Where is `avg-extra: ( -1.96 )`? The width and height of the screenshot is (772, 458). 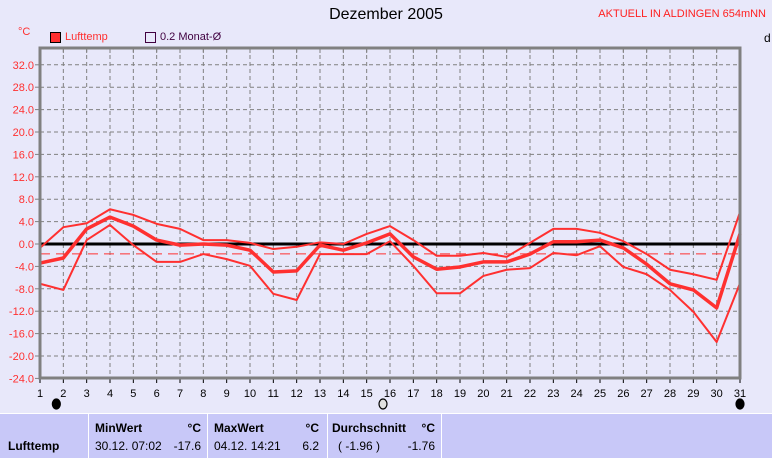 avg-extra: ( -1.96 ) is located at coordinates (359, 446).